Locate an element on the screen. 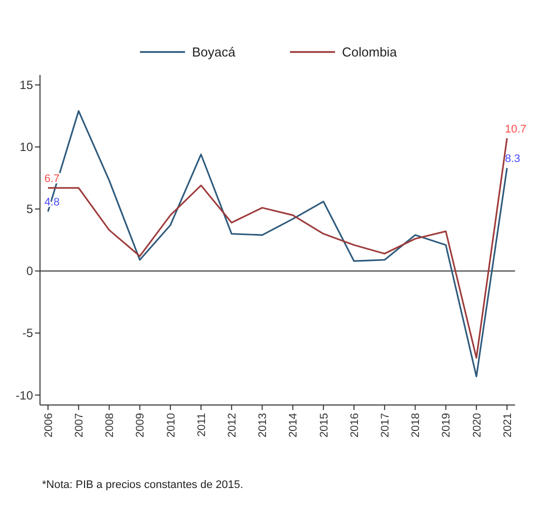  x-tick-label: 2007 is located at coordinates (79, 425).